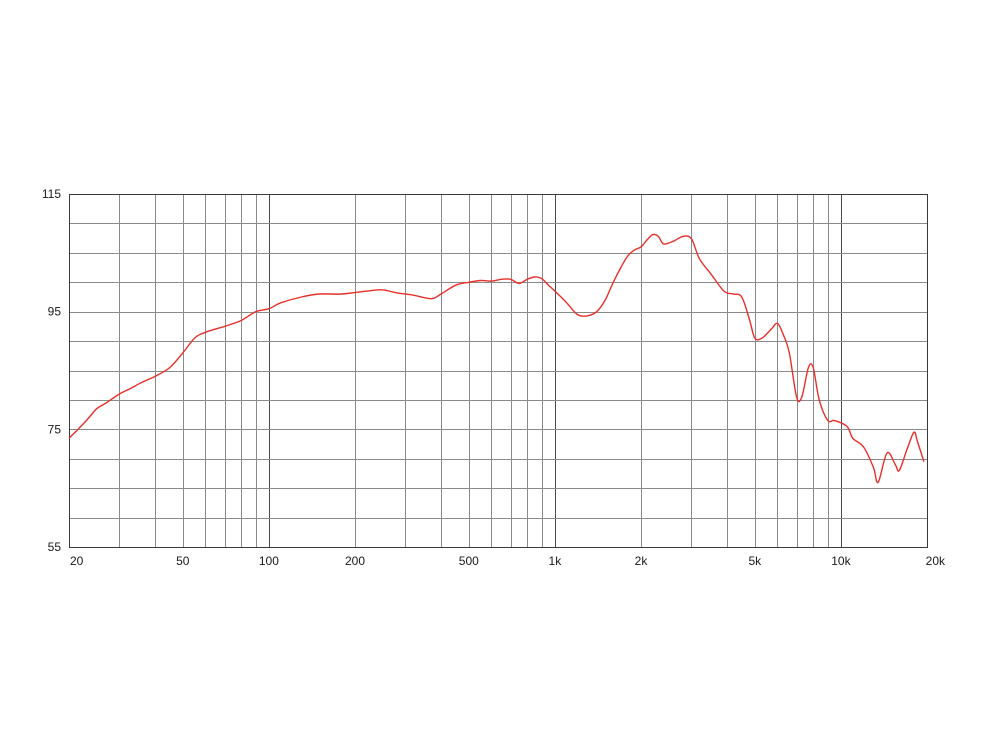 The image size is (1000, 750). Describe the element at coordinates (841, 561) in the screenshot. I see `x-tick-label: 10k` at that location.